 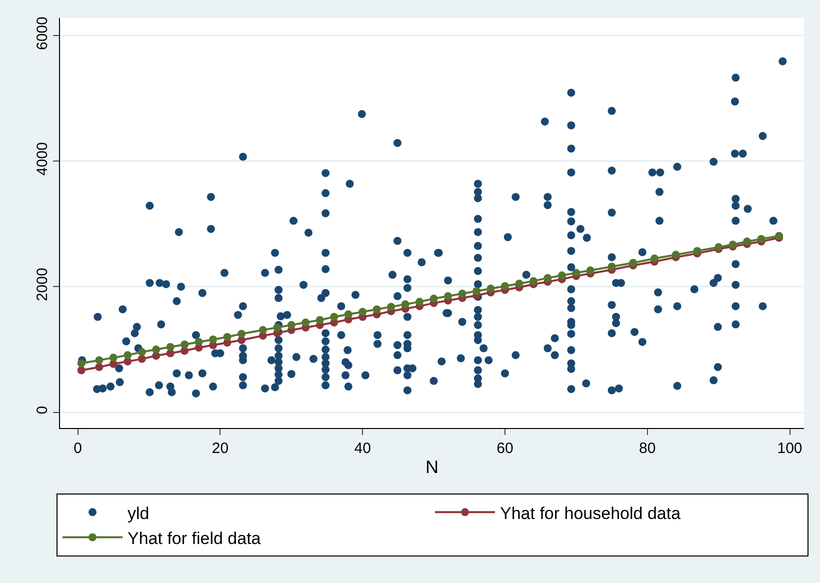 What do you see at coordinates (789, 448) in the screenshot?
I see `x-tick-label: 100` at bounding box center [789, 448].